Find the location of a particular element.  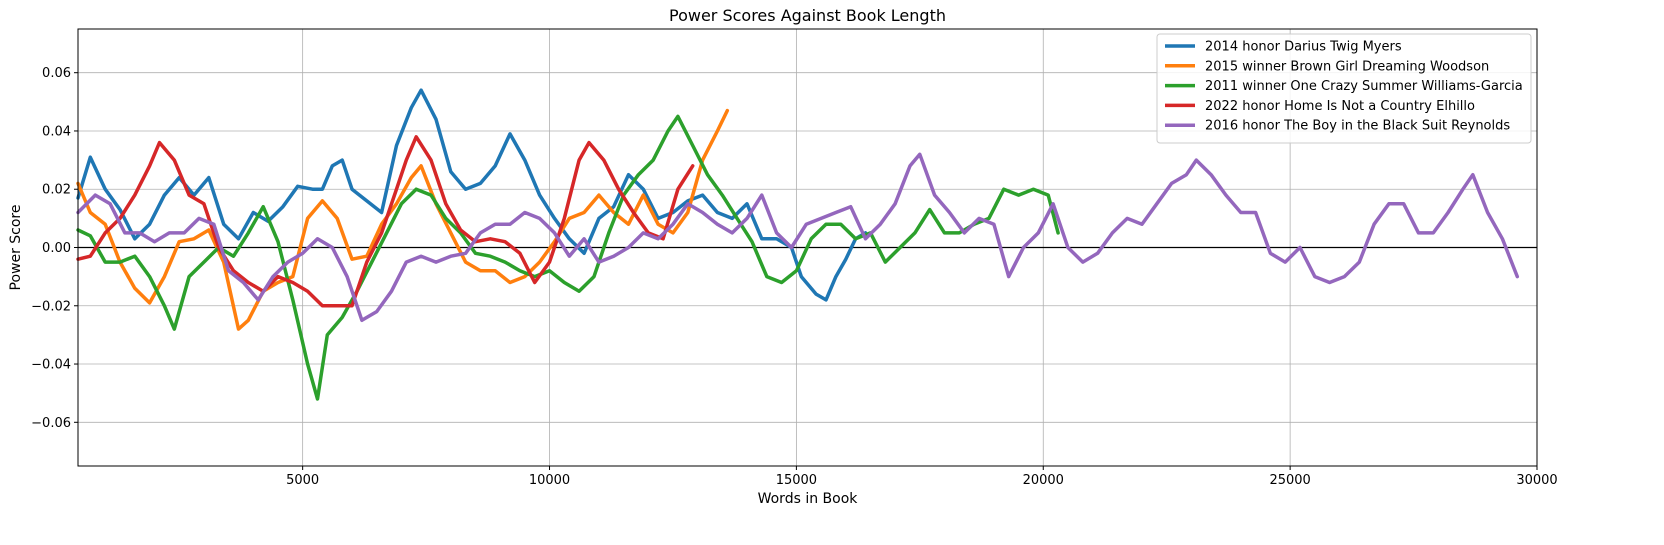

legend-label-4: 2022 honor Home Is Not a Country Elhillo is located at coordinates (1340, 106).